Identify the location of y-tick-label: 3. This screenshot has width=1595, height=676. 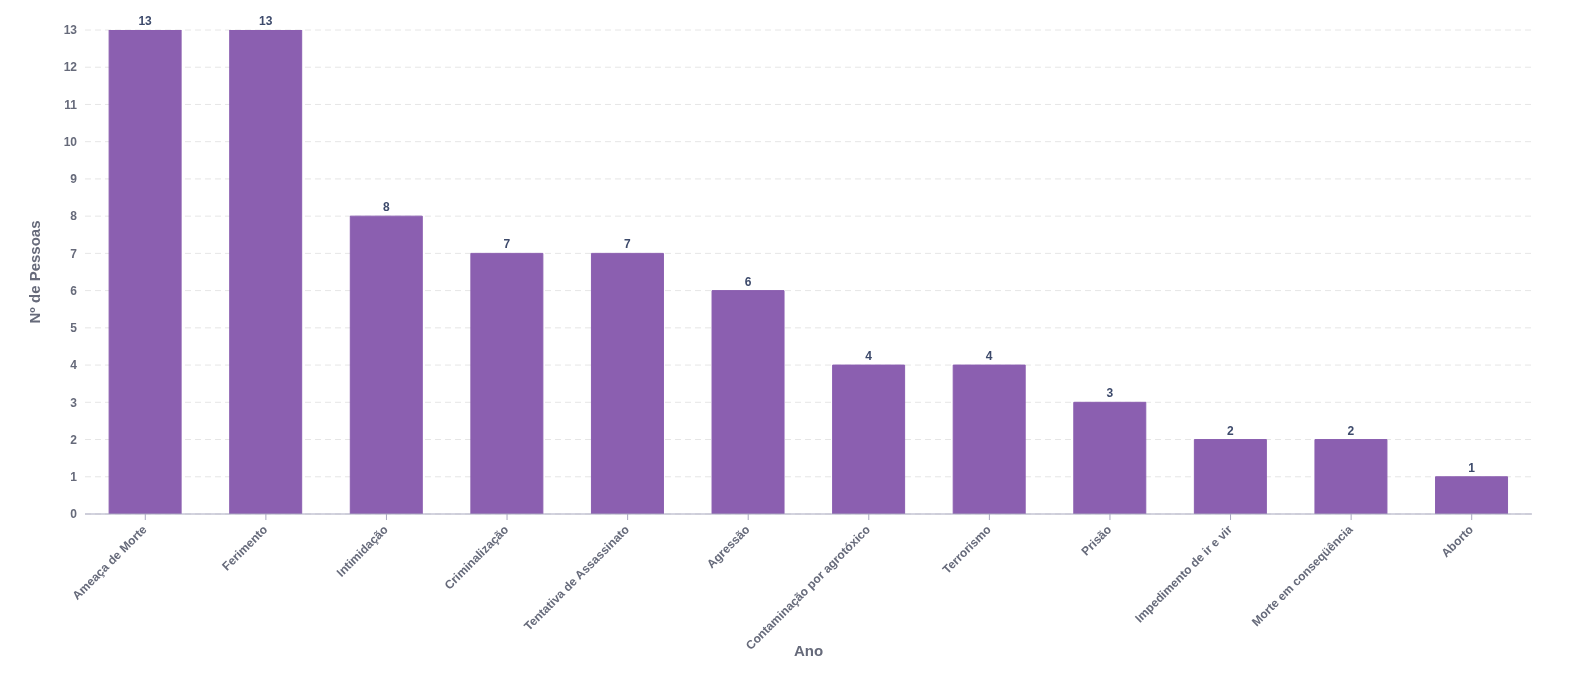
(74, 402).